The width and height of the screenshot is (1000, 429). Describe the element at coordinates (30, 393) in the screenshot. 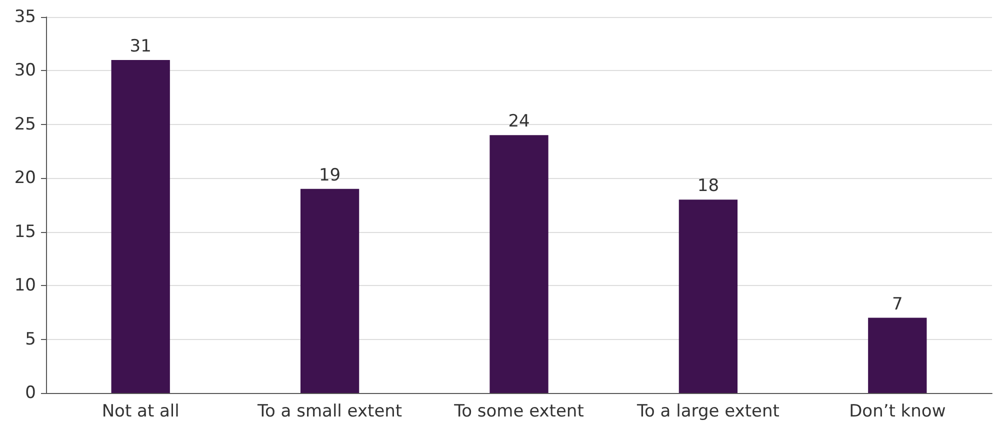

I see `y-tick-label: 0` at that location.